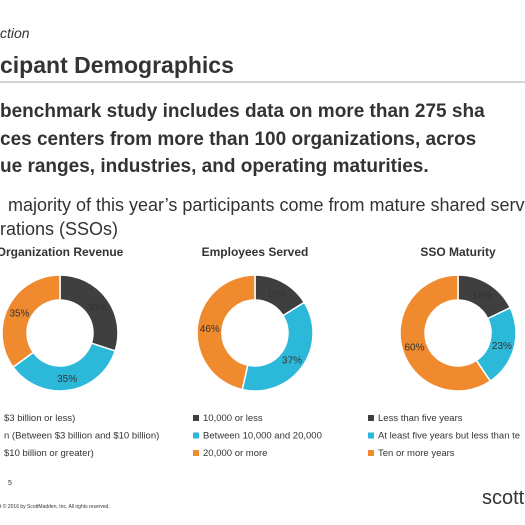  I want to click on legend-label: $3 billion or less), so click(39, 418).